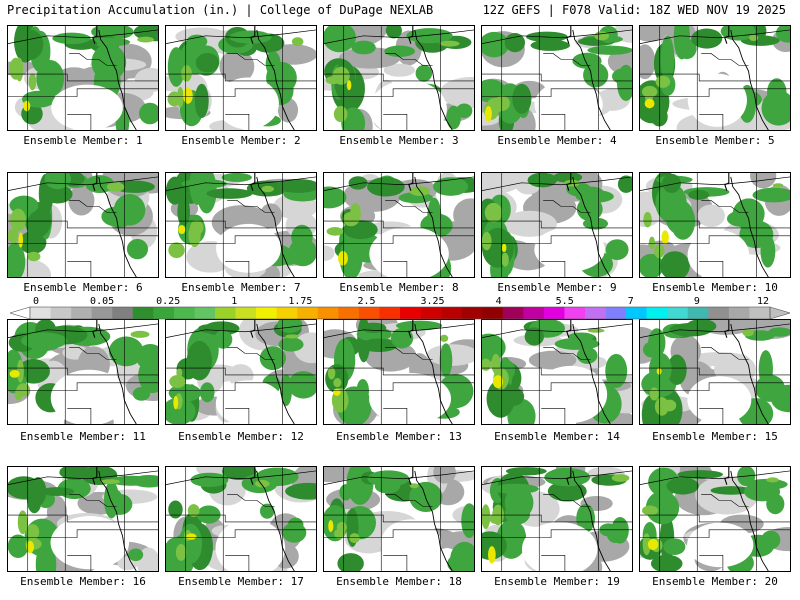  I want to click on panel-label-member-1: Ensemble Member: 1, so click(83, 140).